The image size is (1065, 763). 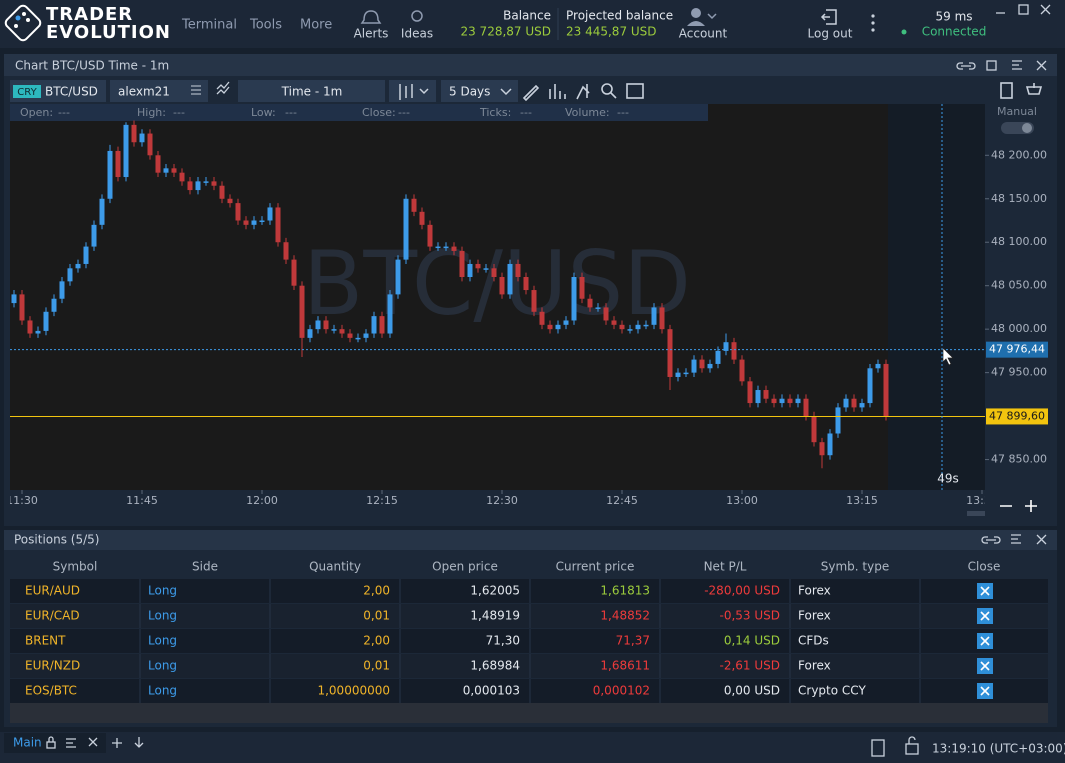 I want to click on window-title: Chart BTC/USD Time - 1m, so click(x=92, y=66).